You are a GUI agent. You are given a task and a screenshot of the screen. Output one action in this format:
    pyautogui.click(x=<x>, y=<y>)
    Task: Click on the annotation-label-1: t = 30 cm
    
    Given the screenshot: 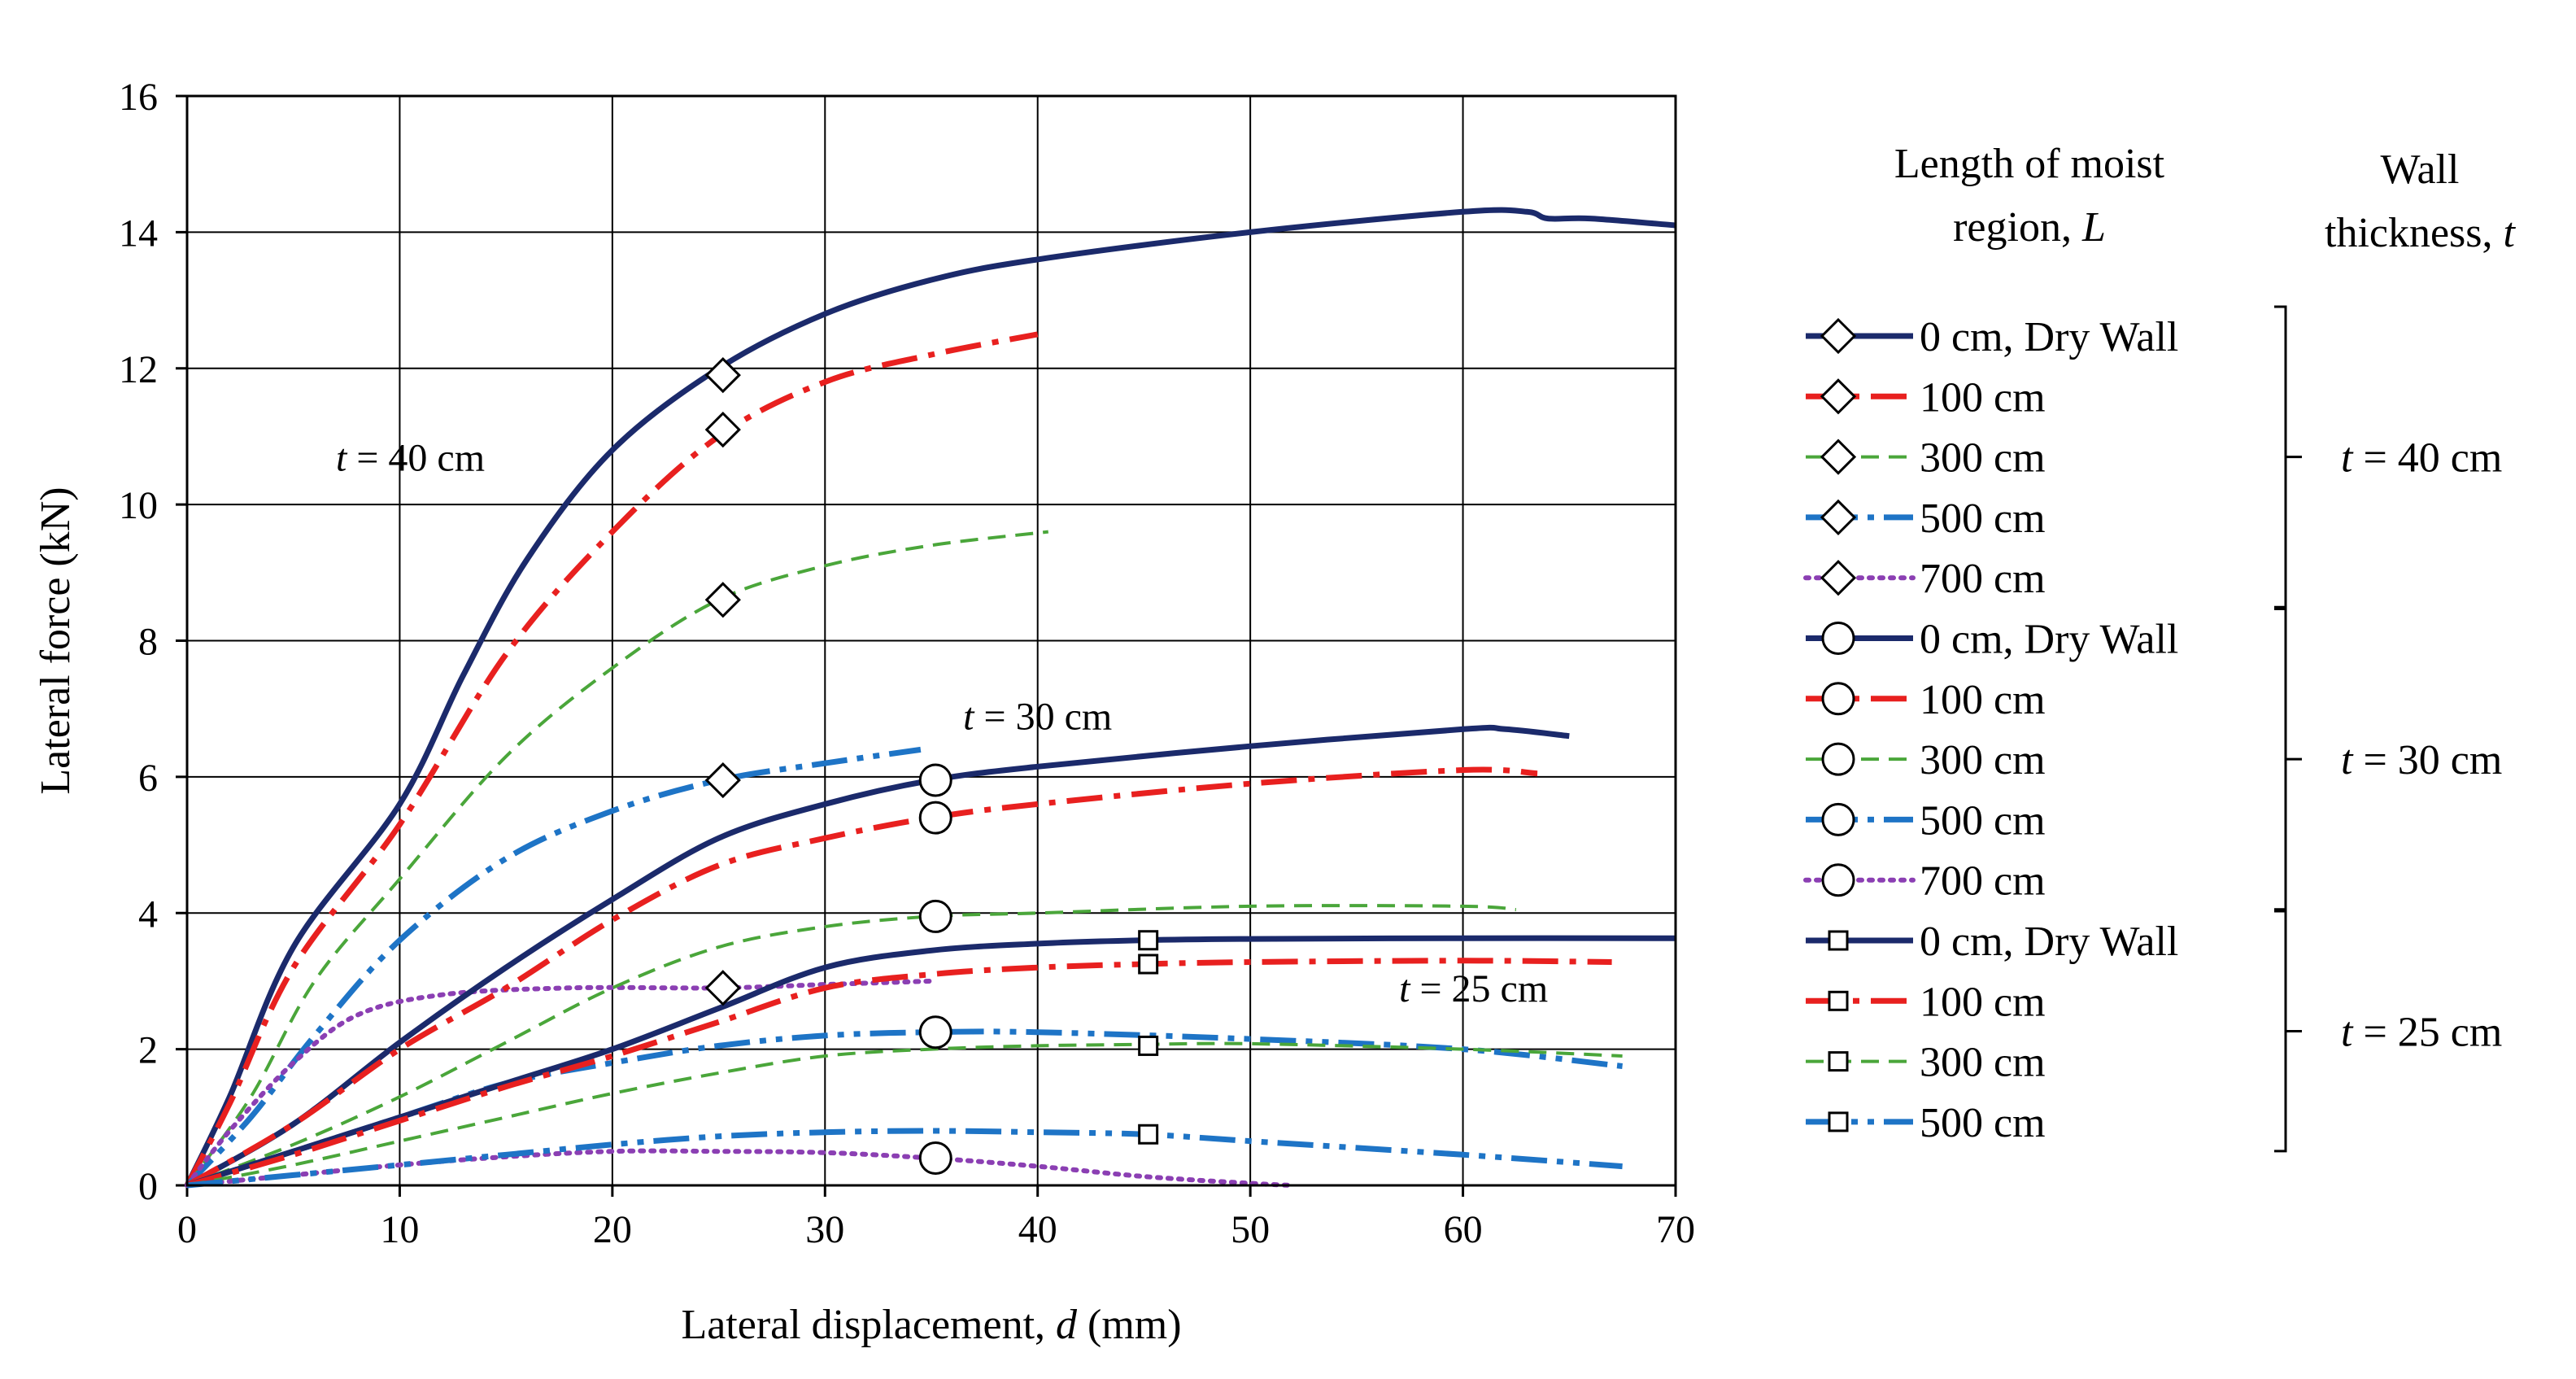 What is the action you would take?
    pyautogui.click(x=1037, y=716)
    